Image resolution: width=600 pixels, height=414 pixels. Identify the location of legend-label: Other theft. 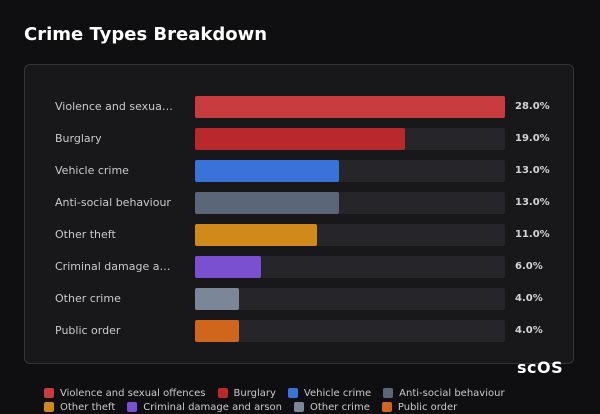
(88, 407).